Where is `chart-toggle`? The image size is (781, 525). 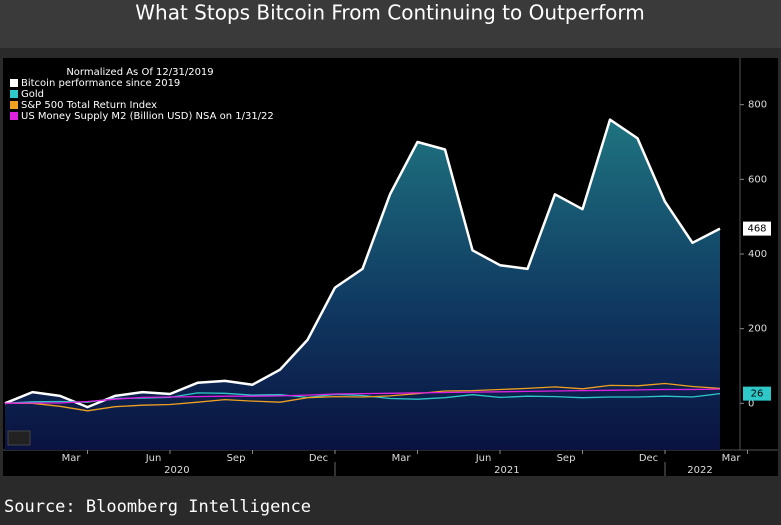 chart-toggle is located at coordinates (19, 438).